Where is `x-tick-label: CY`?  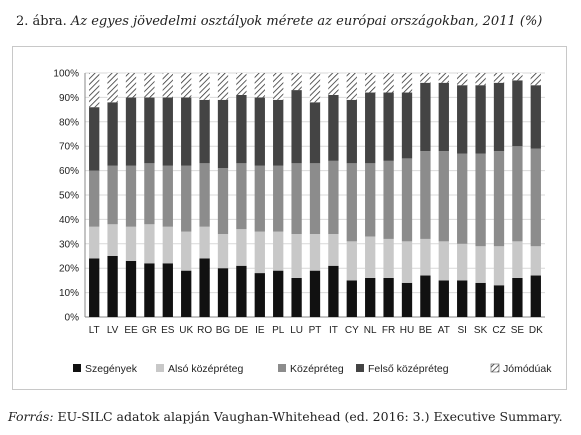 x-tick-label: CY is located at coordinates (352, 330).